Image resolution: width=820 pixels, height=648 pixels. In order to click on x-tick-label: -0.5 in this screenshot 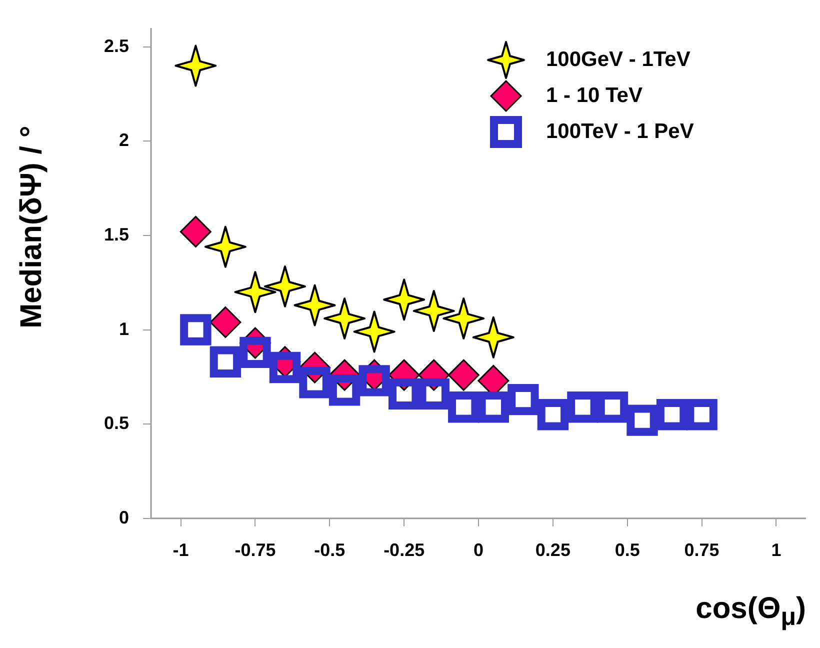, I will do `click(330, 550)`.